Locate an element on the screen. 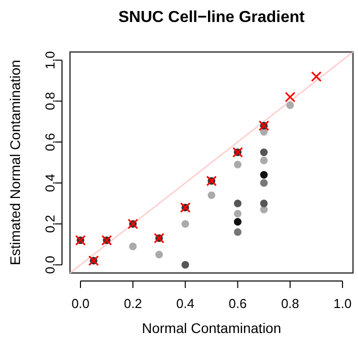 This screenshot has height=341, width=358. x-axis-title: Normal Contamination is located at coordinates (212, 328).